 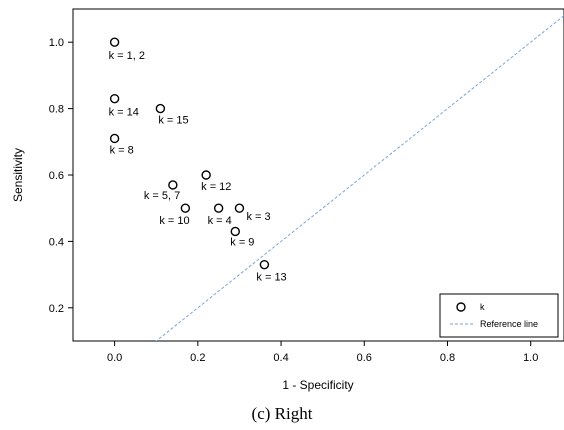 What do you see at coordinates (122, 150) in the screenshot?
I see `data-point-label: k = 8` at bounding box center [122, 150].